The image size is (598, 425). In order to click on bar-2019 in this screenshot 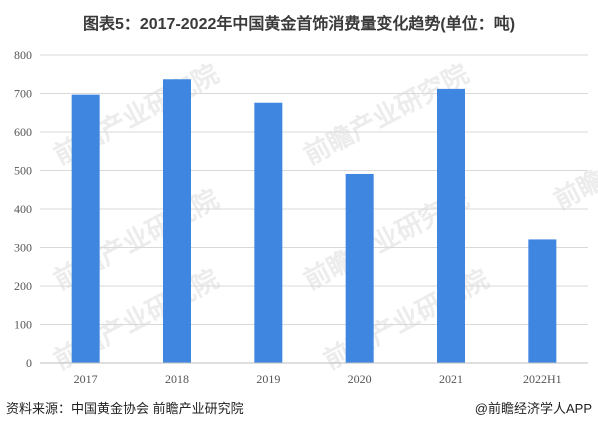, I will do `click(268, 233)`.